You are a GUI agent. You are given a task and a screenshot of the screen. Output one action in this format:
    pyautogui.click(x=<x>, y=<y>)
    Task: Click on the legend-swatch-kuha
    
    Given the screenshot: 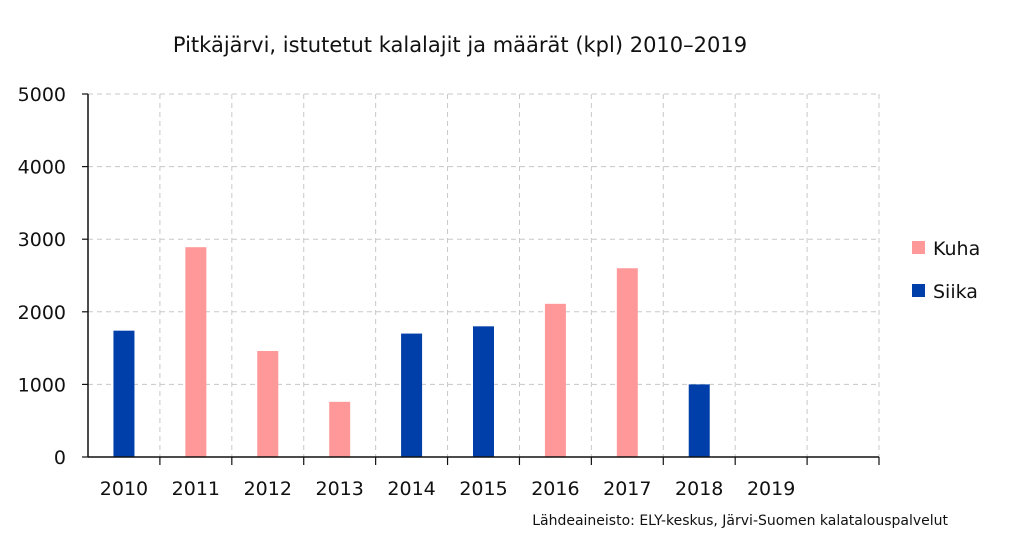 What is the action you would take?
    pyautogui.click(x=918, y=247)
    